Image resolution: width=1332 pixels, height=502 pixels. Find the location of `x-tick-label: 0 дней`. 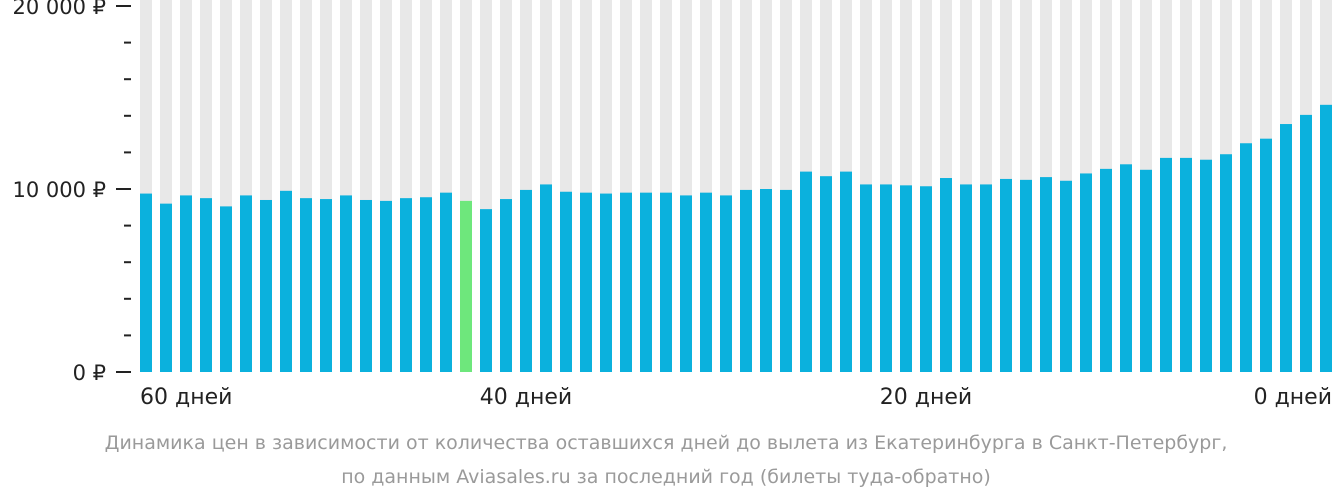

x-tick-label: 0 дней is located at coordinates (1293, 397).